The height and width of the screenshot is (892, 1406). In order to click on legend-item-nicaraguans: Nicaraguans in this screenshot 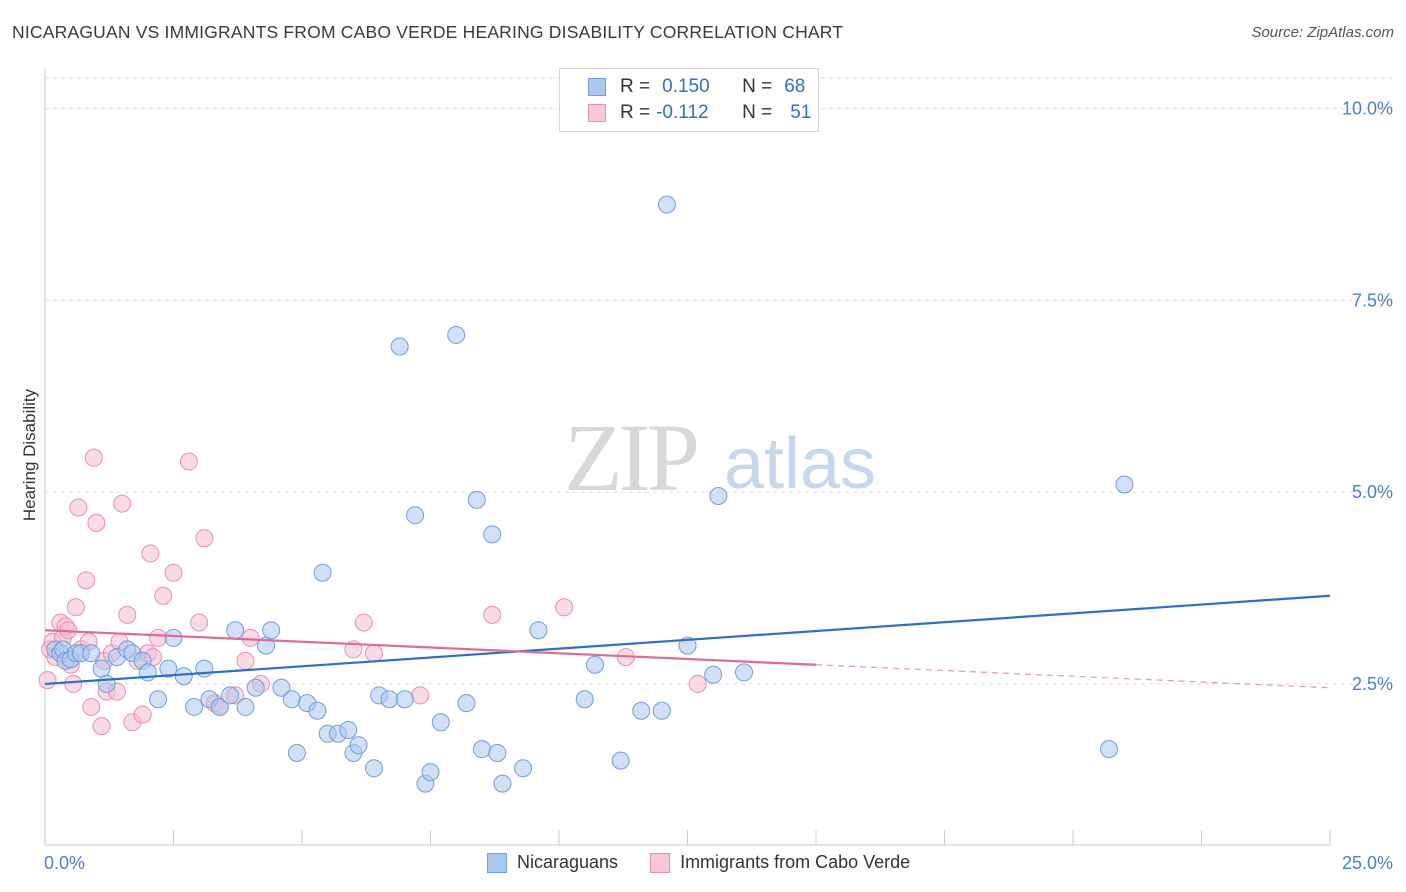, I will do `click(552, 862)`.